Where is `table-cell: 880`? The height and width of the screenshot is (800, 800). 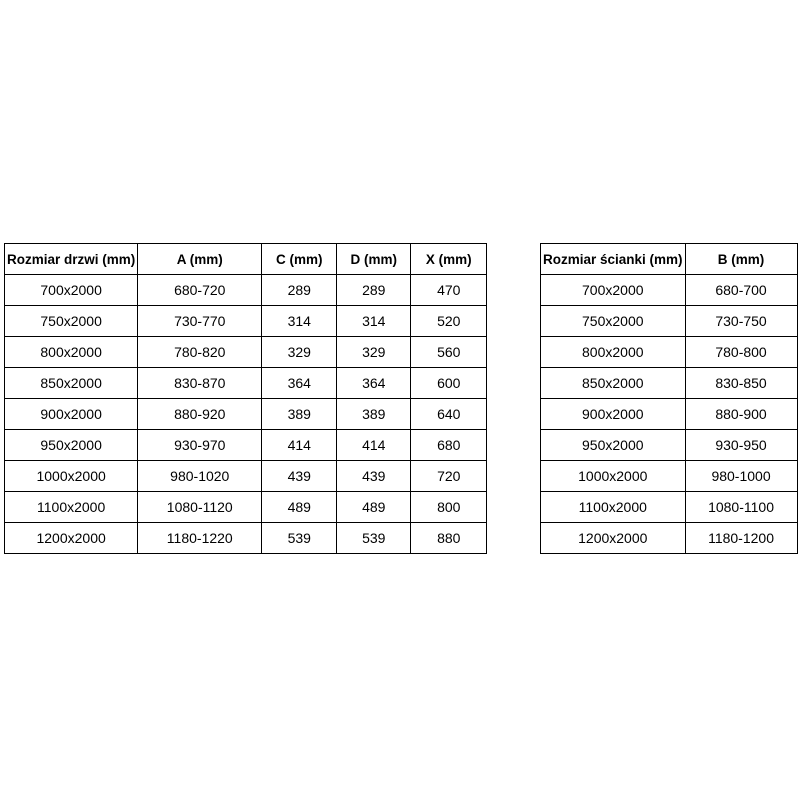 table-cell: 880 is located at coordinates (449, 538).